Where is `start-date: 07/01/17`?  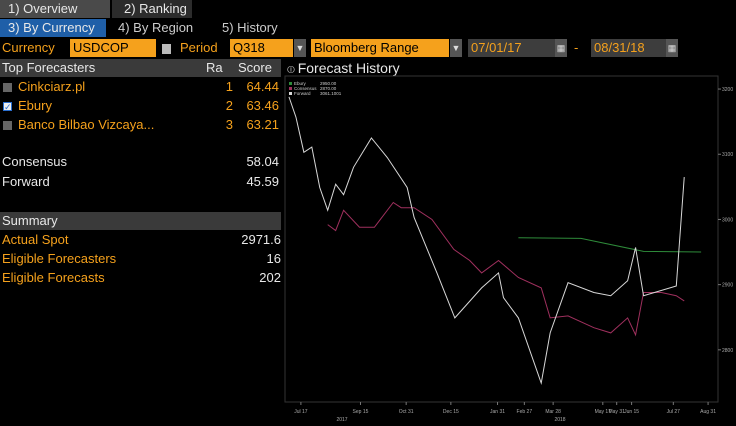 start-date: 07/01/17 is located at coordinates (511, 48).